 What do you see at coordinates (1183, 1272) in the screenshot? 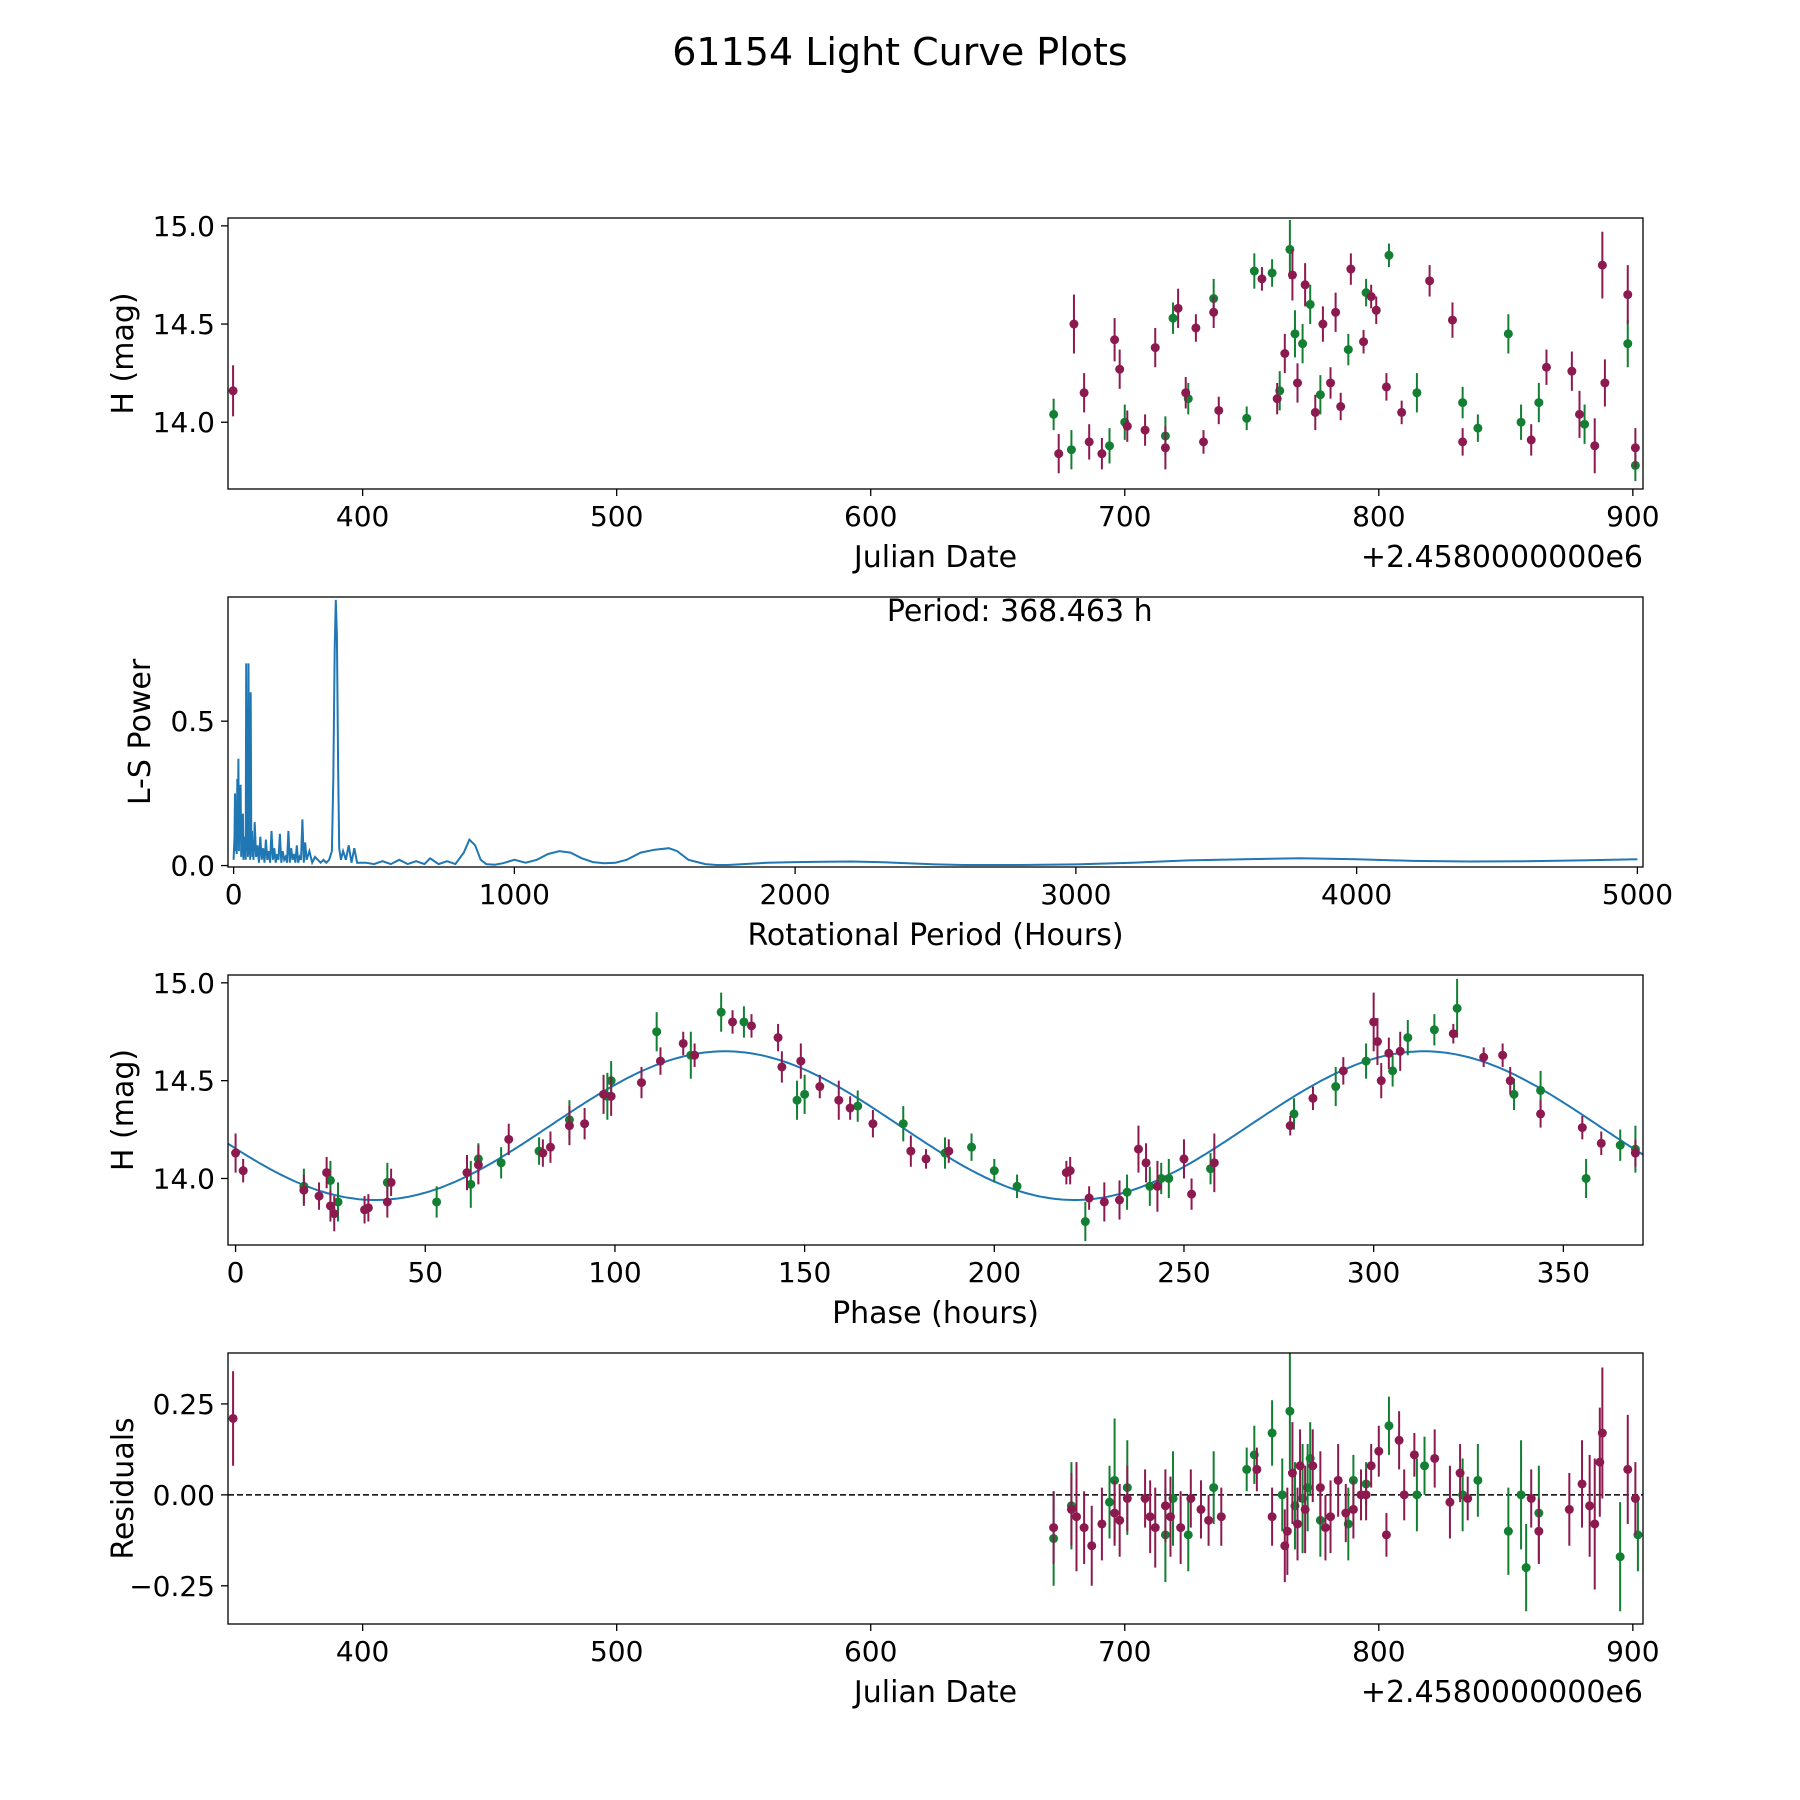
I see `phased-x-tick-label: 250` at bounding box center [1183, 1272].